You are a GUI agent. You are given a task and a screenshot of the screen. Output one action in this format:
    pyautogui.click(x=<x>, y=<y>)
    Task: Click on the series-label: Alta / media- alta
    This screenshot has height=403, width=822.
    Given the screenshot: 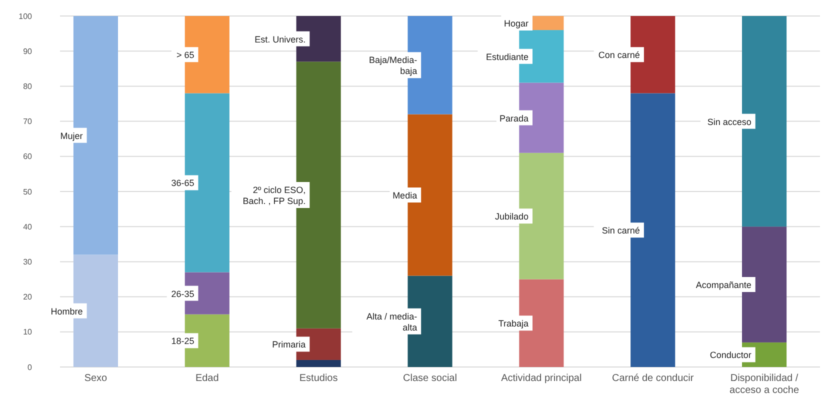 What is the action you would take?
    pyautogui.click(x=392, y=321)
    